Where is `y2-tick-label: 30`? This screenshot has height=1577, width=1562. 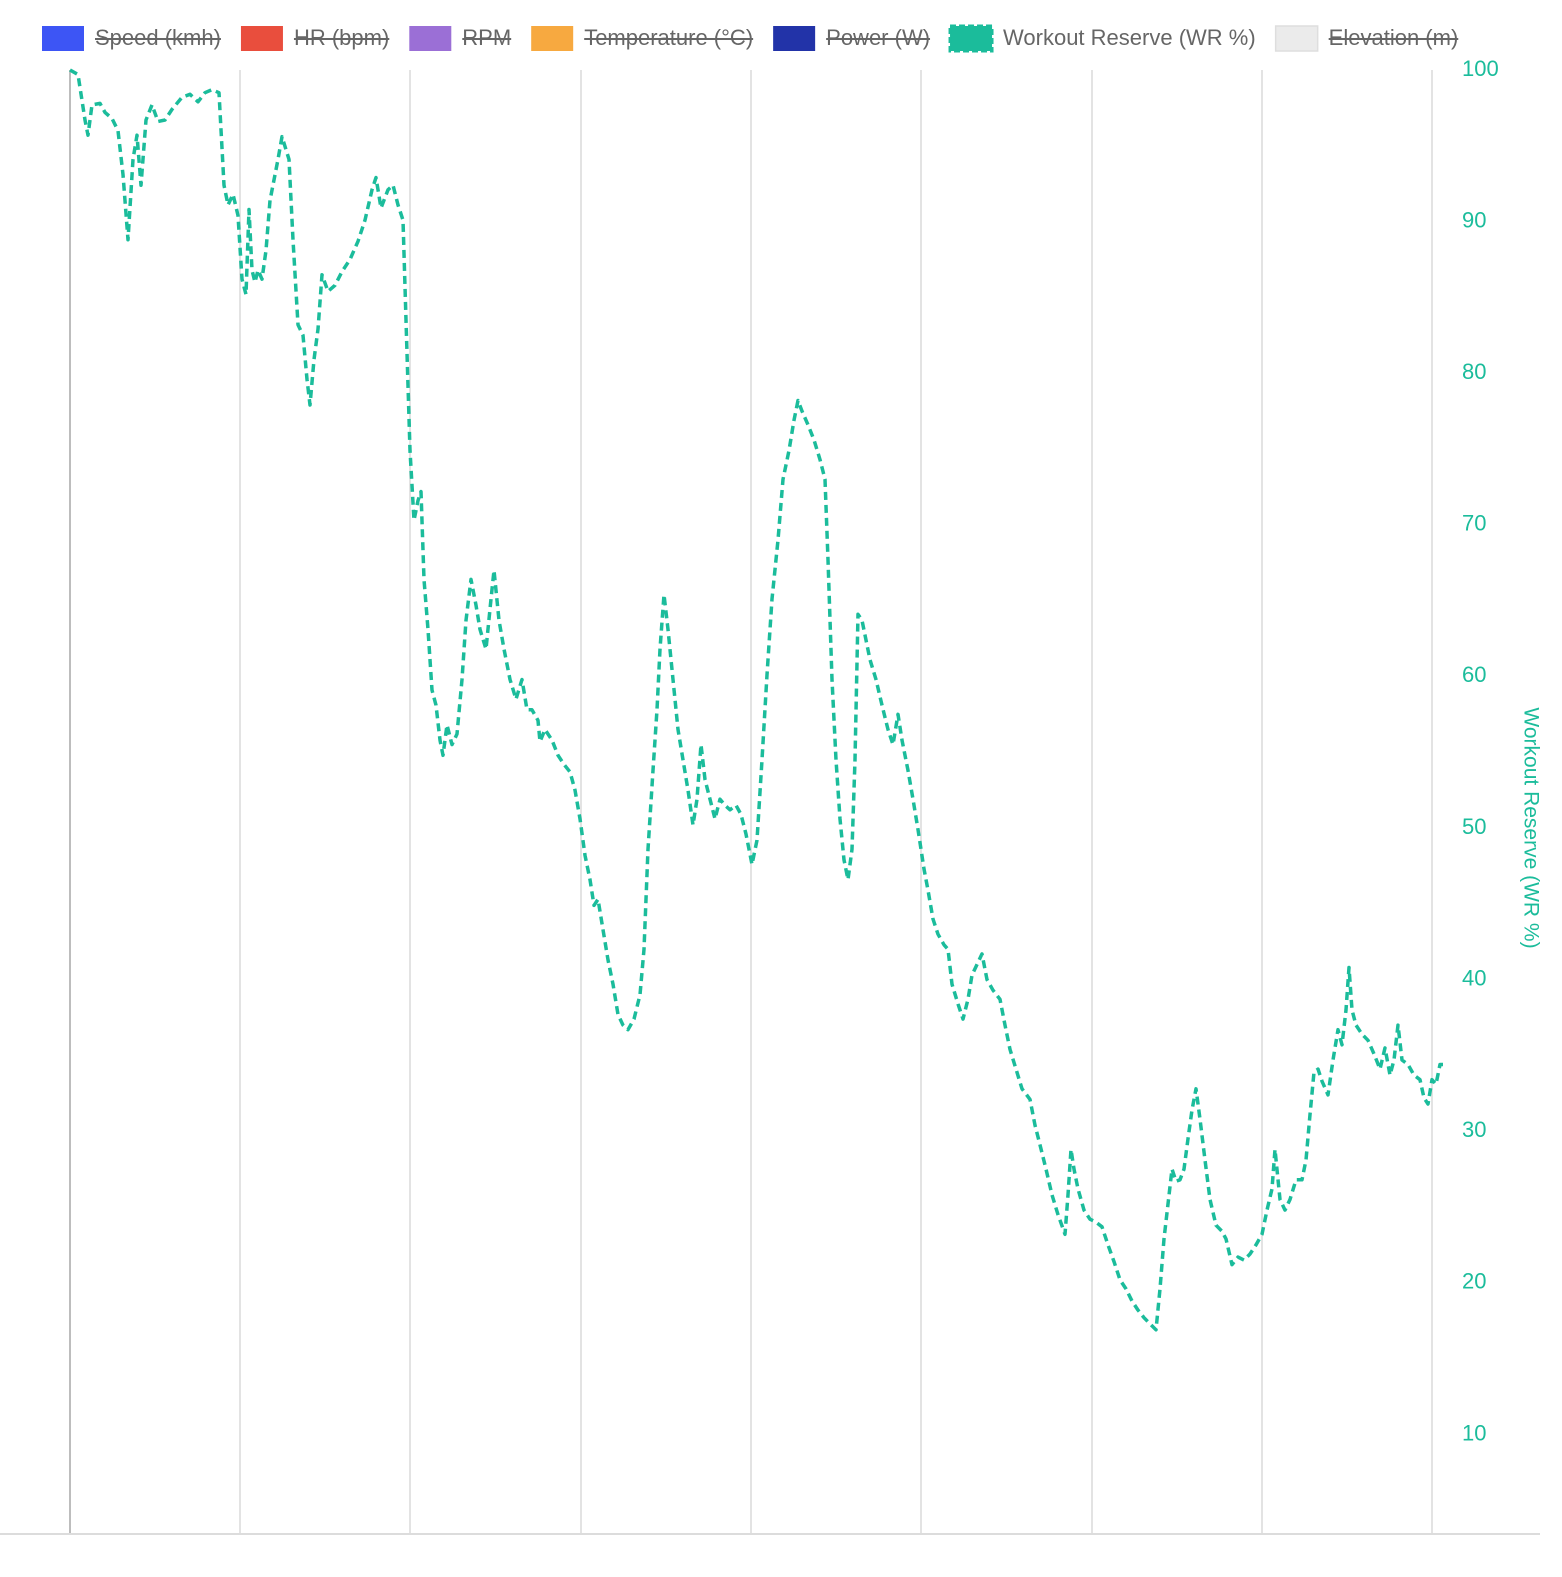 y2-tick-label: 30 is located at coordinates (1474, 1129).